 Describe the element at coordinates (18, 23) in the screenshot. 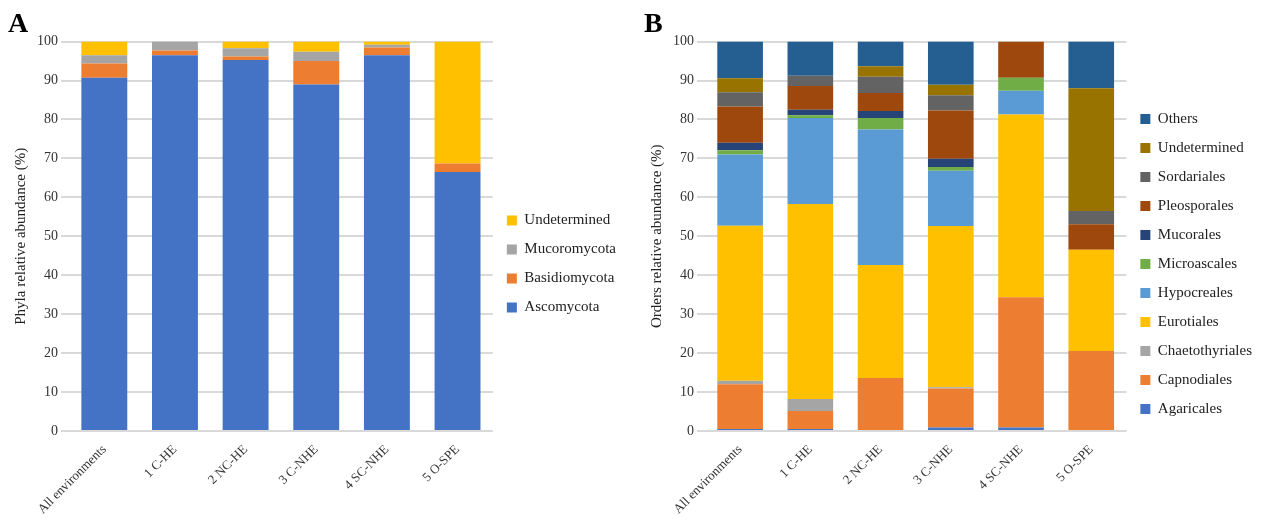

I see `chart-title: A` at that location.